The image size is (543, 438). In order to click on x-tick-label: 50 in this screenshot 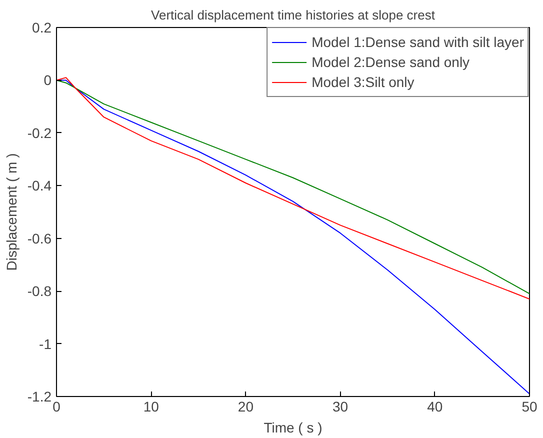, I will do `click(530, 406)`.